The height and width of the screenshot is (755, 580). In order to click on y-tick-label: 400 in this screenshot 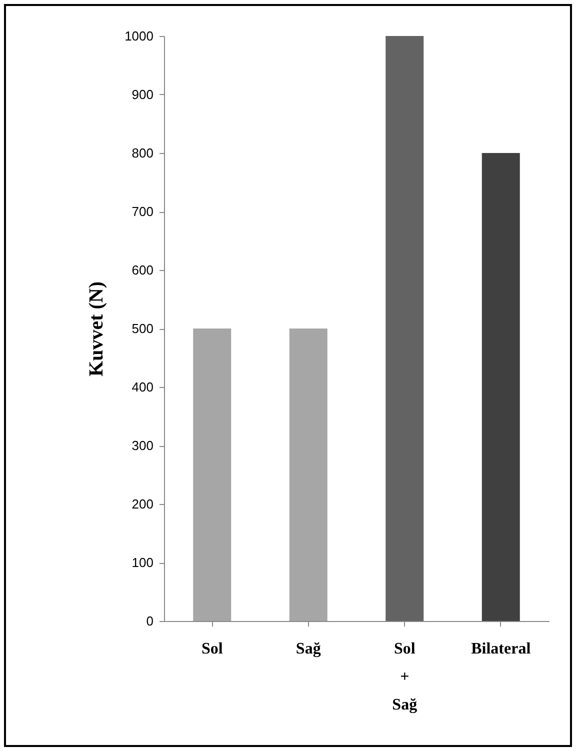, I will do `click(143, 387)`.